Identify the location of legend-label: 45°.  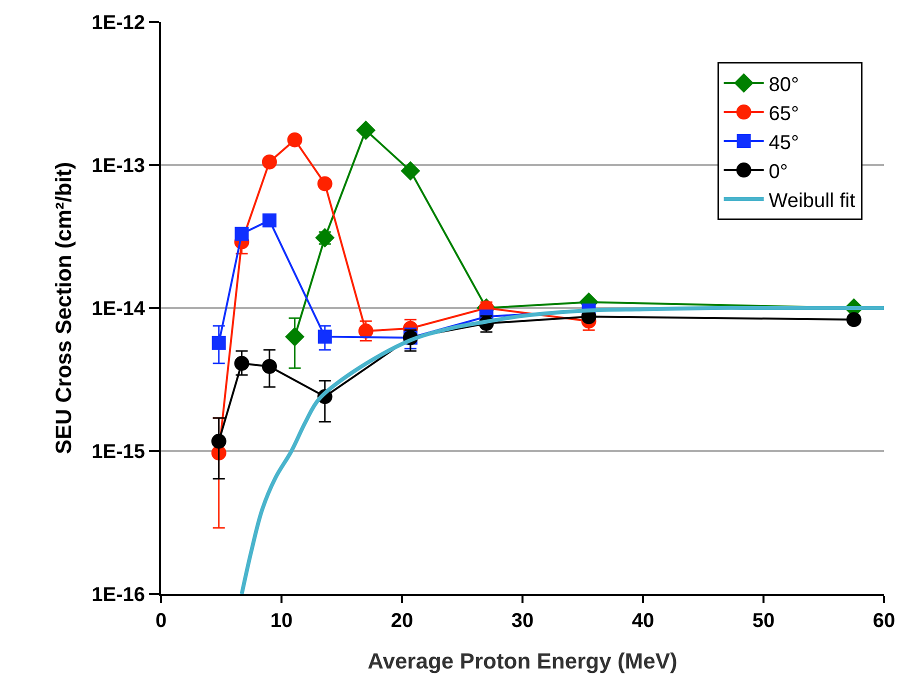
(784, 143).